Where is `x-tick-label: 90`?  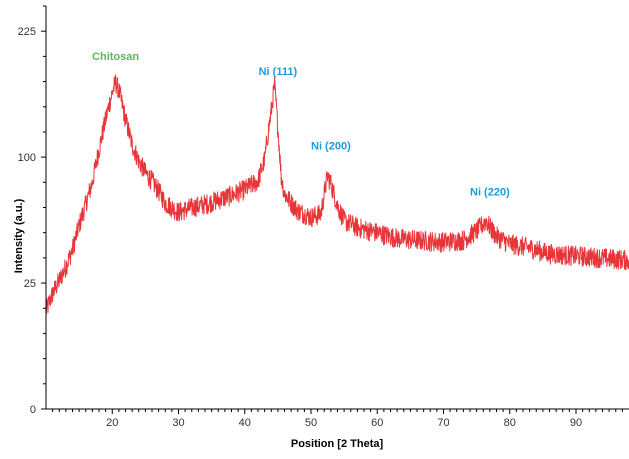
x-tick-label: 90 is located at coordinates (576, 423).